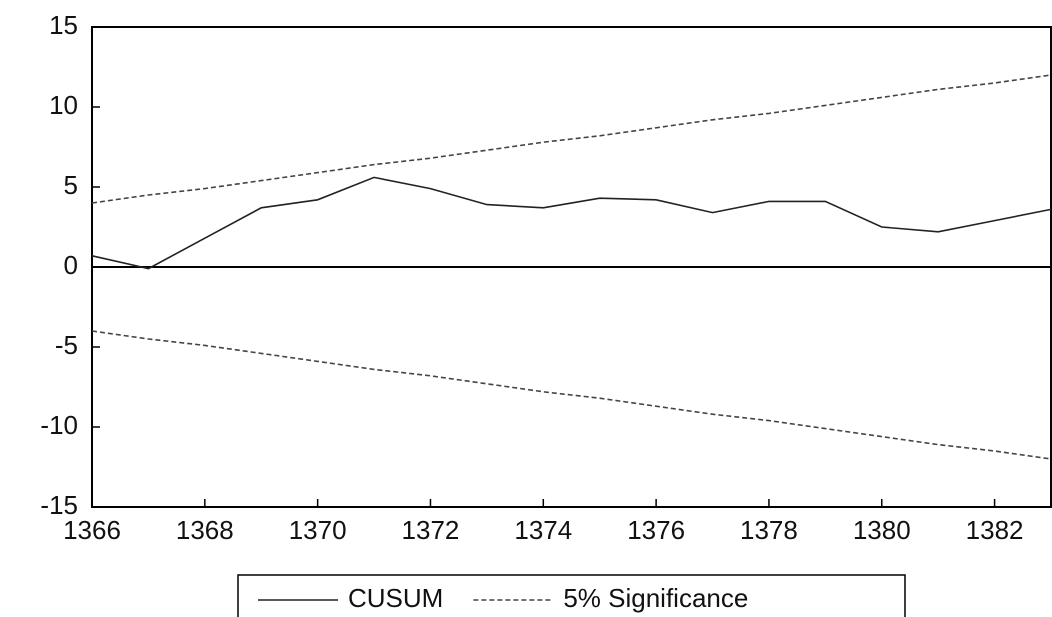  Describe the element at coordinates (995, 530) in the screenshot. I see `x-tick-label: 1382` at that location.